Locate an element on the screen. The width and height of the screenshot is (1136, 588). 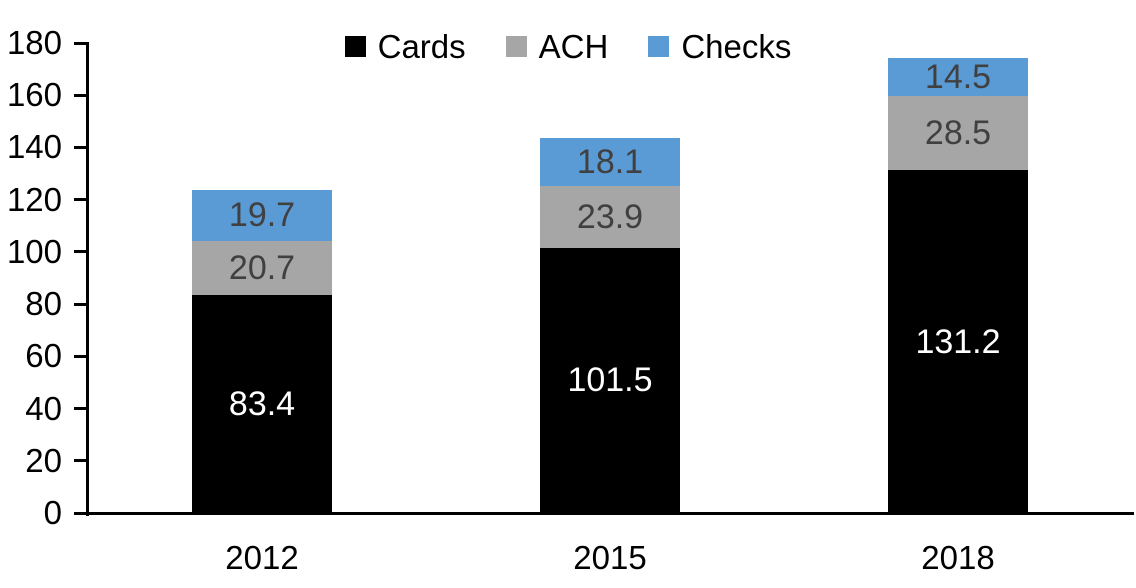
y-axis-tick-label: 20 is located at coordinates (43, 460).